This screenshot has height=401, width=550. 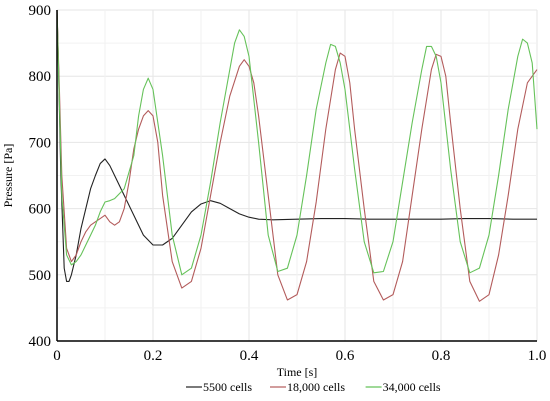 I want to click on y-tick-label: 800, so click(x=40, y=77).